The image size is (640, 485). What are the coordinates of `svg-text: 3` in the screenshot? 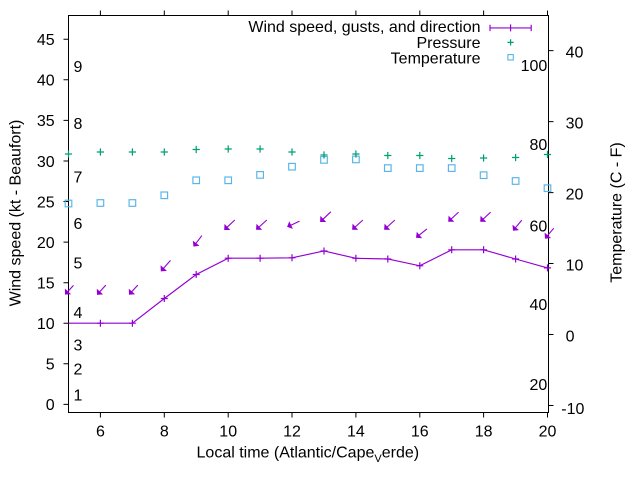 It's located at (78, 346).